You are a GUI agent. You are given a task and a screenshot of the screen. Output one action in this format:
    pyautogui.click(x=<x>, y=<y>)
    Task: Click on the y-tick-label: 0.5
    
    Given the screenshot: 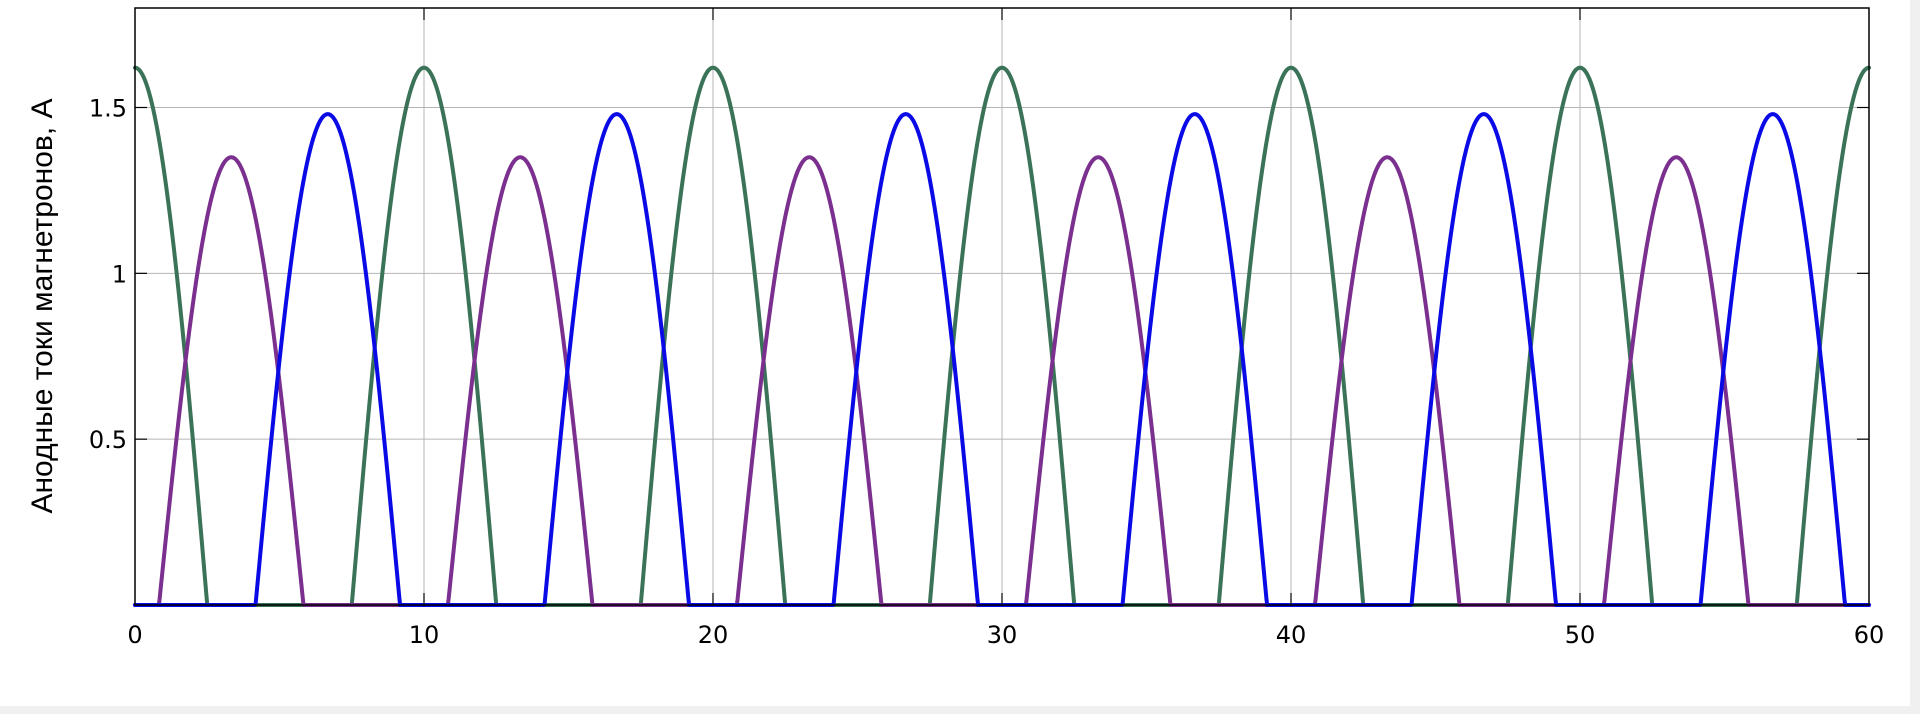 What is the action you would take?
    pyautogui.click(x=108, y=440)
    